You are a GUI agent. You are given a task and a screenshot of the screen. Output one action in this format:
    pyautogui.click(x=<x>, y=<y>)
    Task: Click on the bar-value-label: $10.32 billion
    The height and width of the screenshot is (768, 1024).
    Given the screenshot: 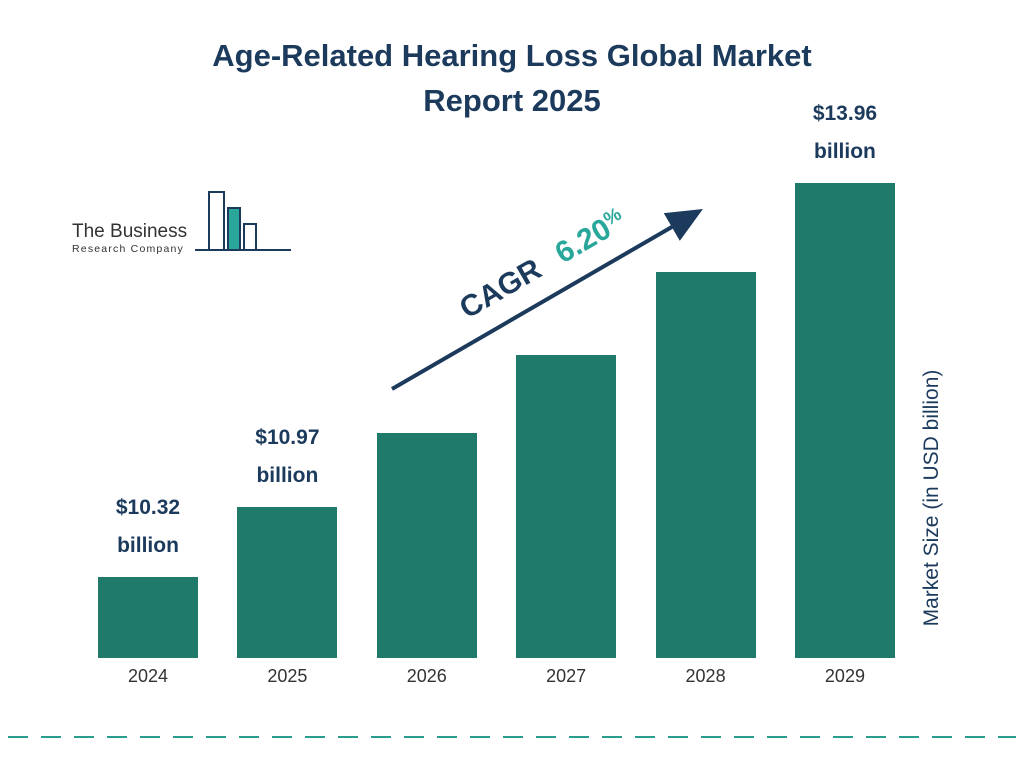 What is the action you would take?
    pyautogui.click(x=148, y=527)
    